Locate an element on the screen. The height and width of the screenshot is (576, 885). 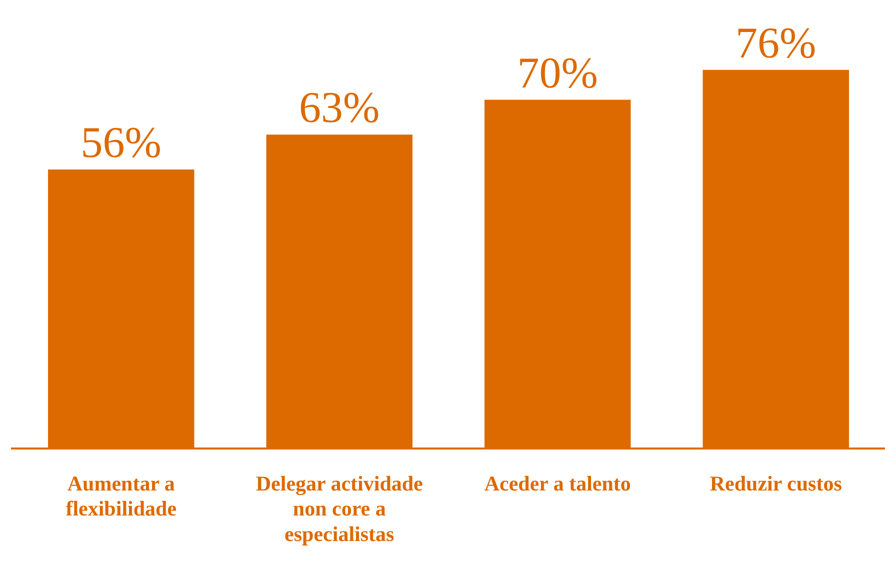
x-tick-label: Delegar actividade non core a especialistas is located at coordinates (339, 508).